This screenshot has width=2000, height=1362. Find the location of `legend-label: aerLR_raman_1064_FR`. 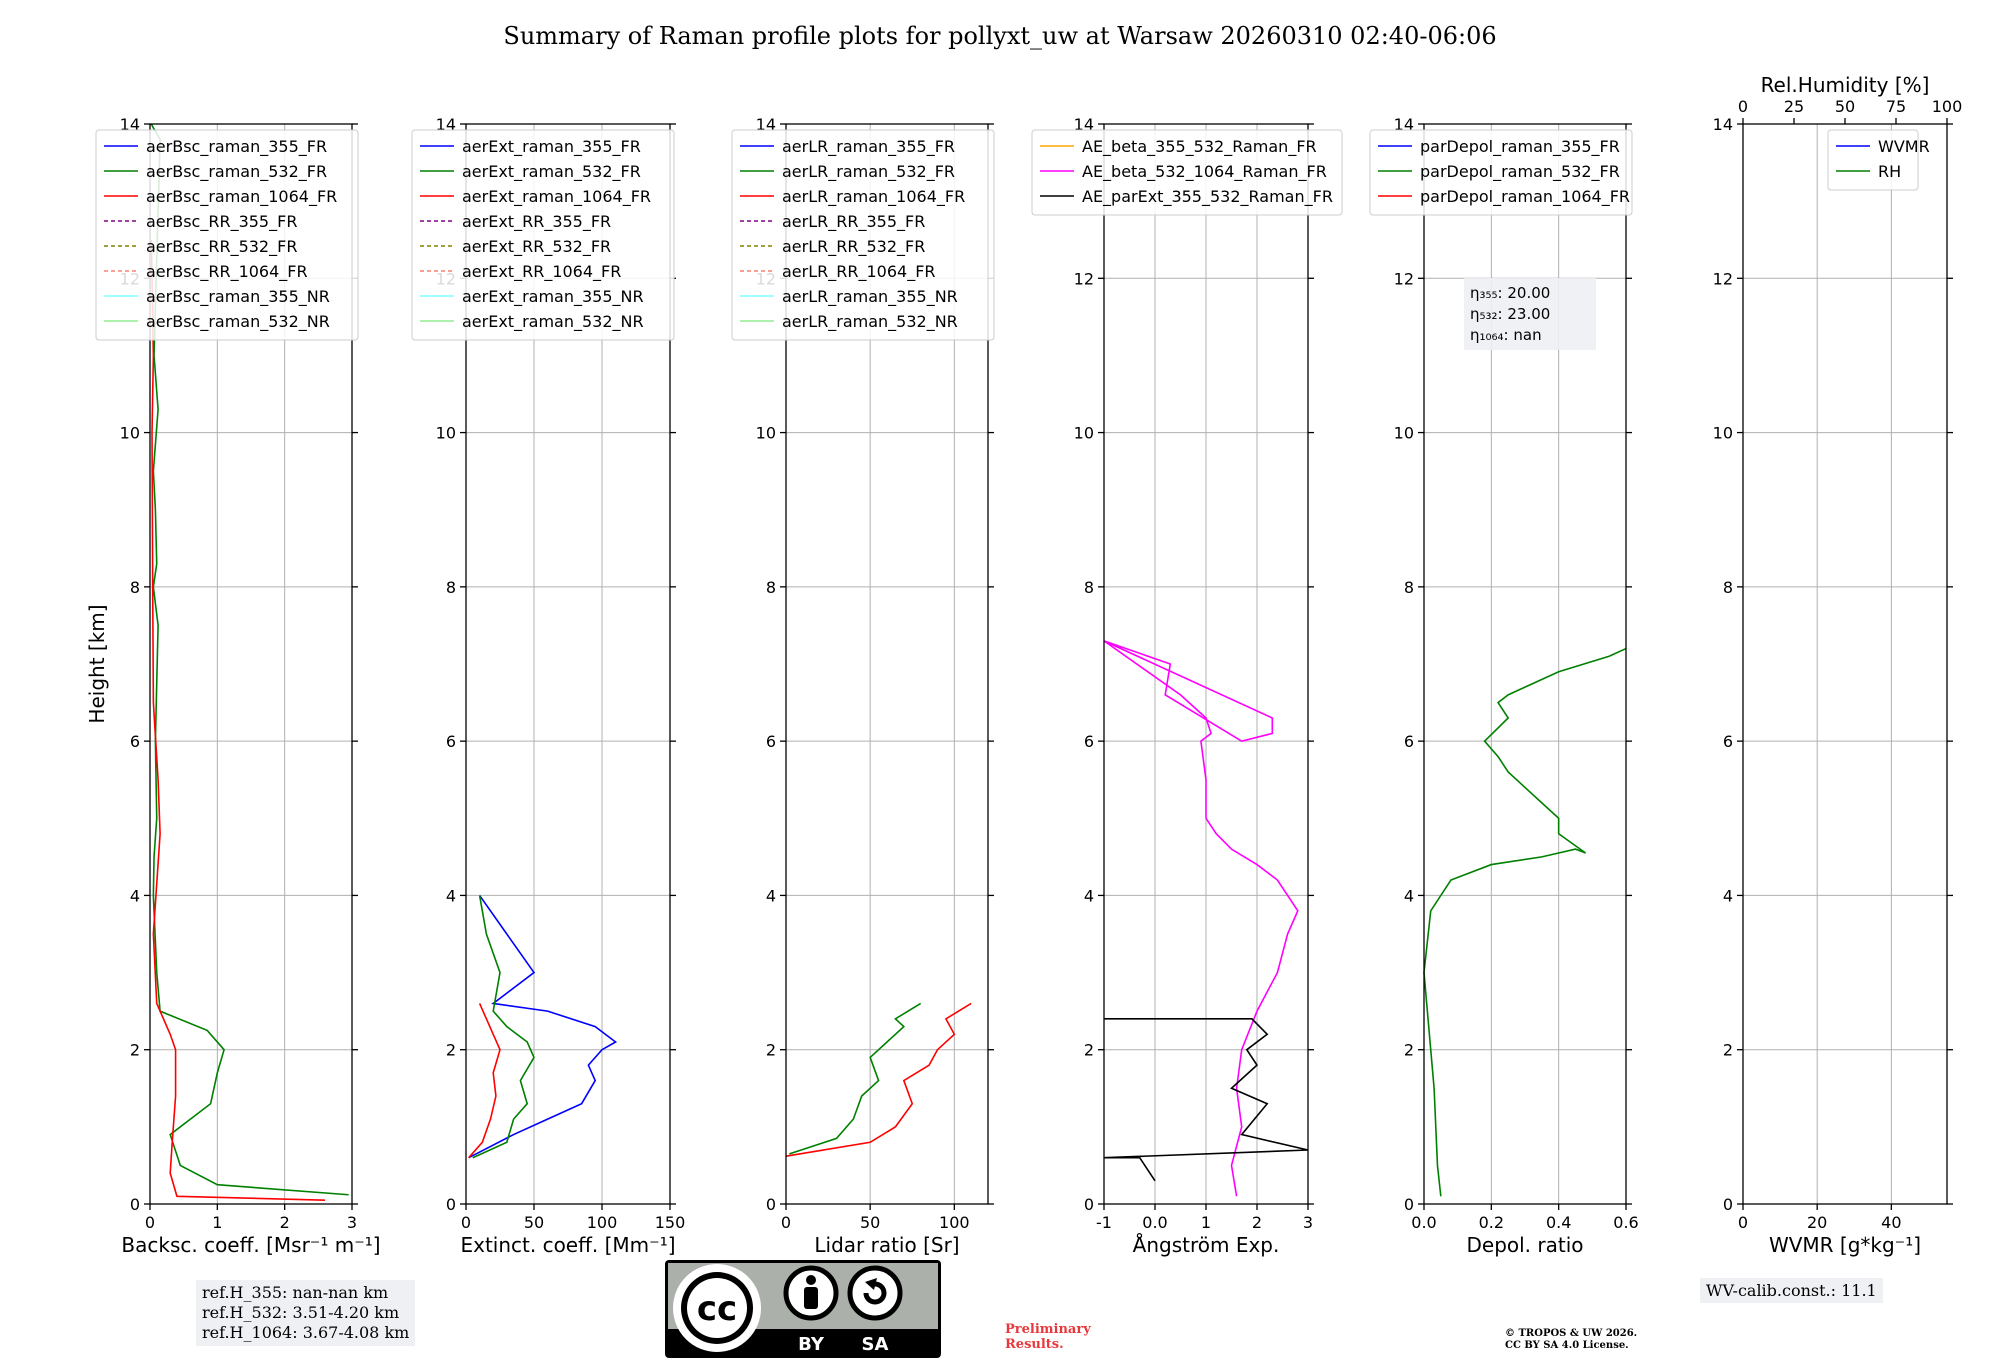

legend-label: aerLR_raman_1064_FR is located at coordinates (873, 197).